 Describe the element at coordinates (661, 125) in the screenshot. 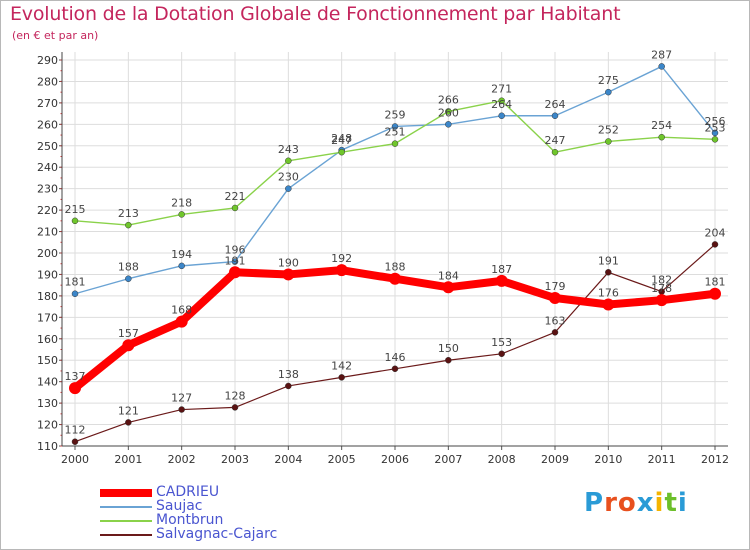

I see `data-label: 254` at that location.